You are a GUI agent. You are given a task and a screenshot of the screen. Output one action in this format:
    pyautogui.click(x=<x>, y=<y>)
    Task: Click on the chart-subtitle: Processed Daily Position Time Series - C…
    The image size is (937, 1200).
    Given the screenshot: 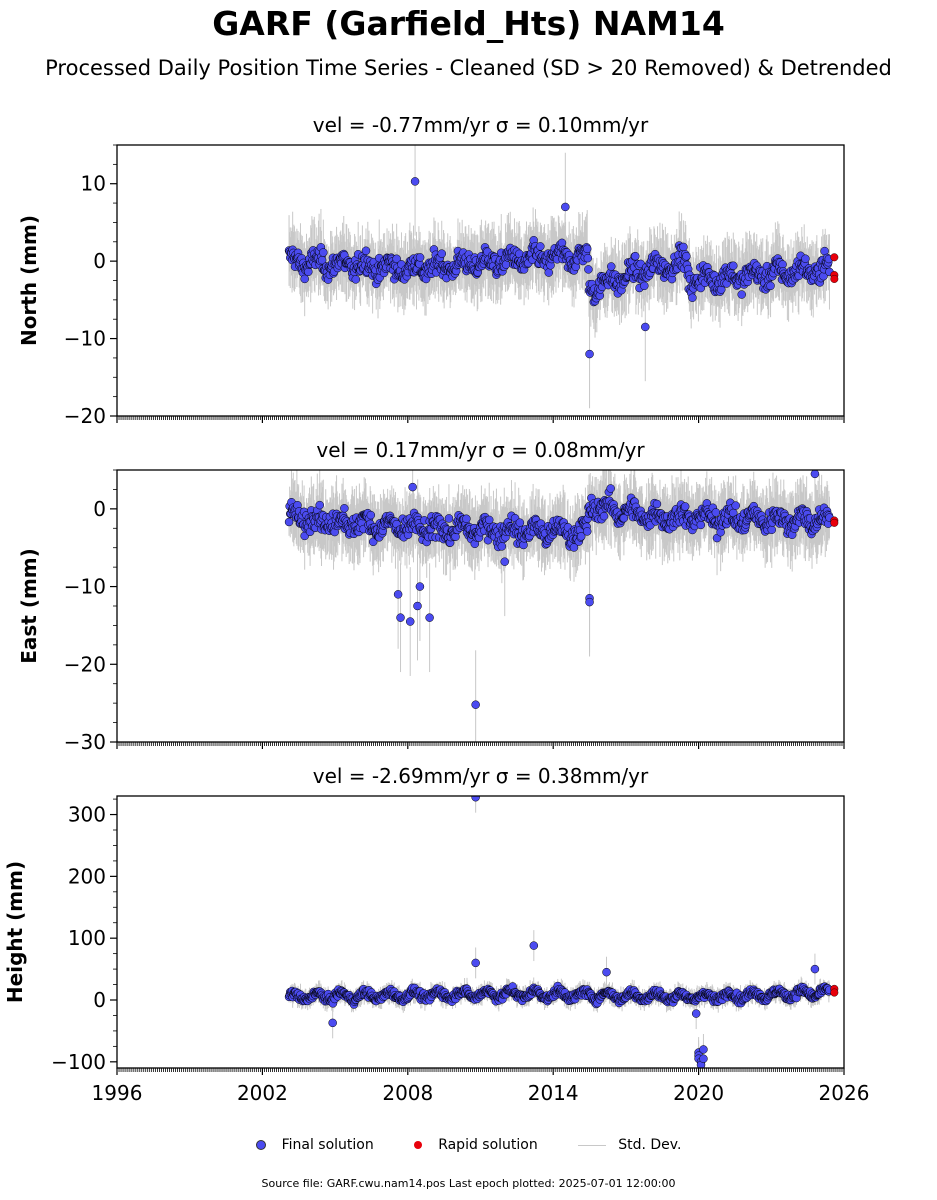 What is the action you would take?
    pyautogui.click(x=468, y=68)
    